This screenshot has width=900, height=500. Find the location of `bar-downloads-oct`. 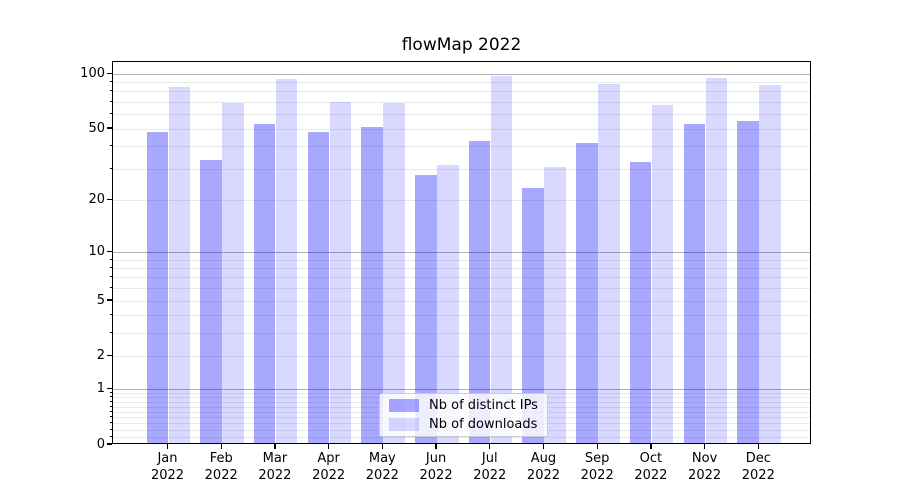

bar-downloads-oct is located at coordinates (662, 274).